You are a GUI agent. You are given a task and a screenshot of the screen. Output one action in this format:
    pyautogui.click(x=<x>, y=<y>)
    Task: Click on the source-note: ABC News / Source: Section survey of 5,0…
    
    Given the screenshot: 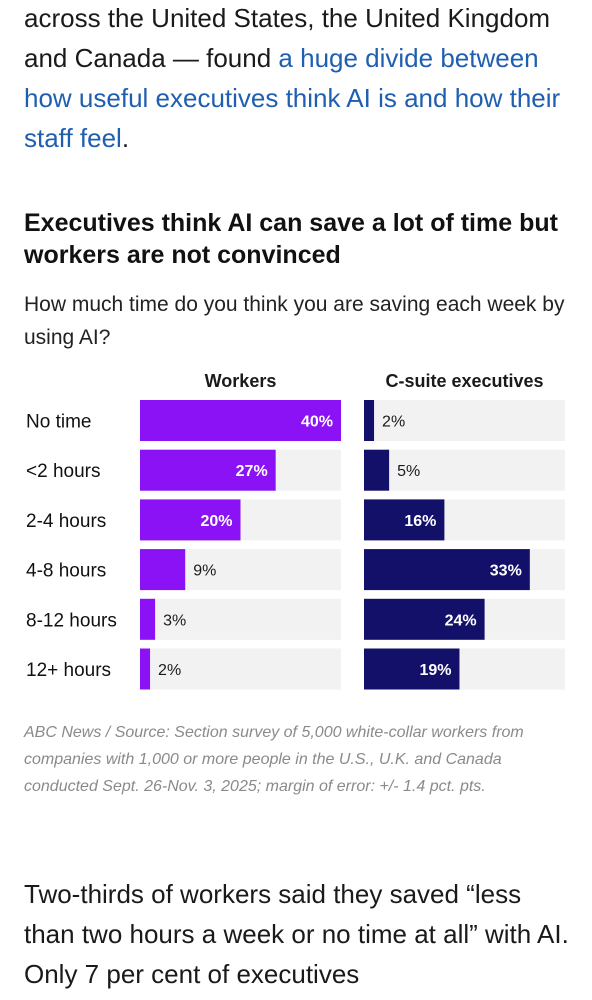 What is the action you would take?
    pyautogui.click(x=274, y=759)
    